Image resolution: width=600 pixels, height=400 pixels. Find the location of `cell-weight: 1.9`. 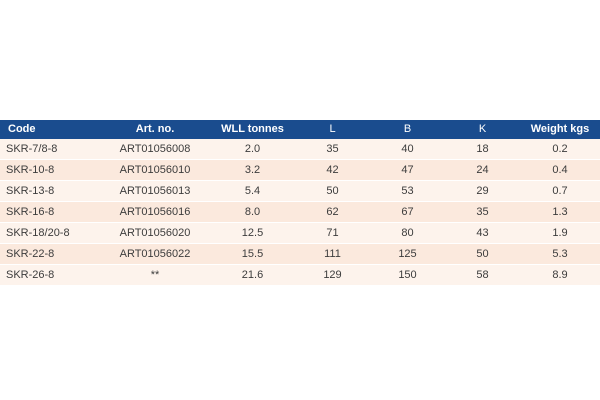

cell-weight: 1.9 is located at coordinates (560, 233).